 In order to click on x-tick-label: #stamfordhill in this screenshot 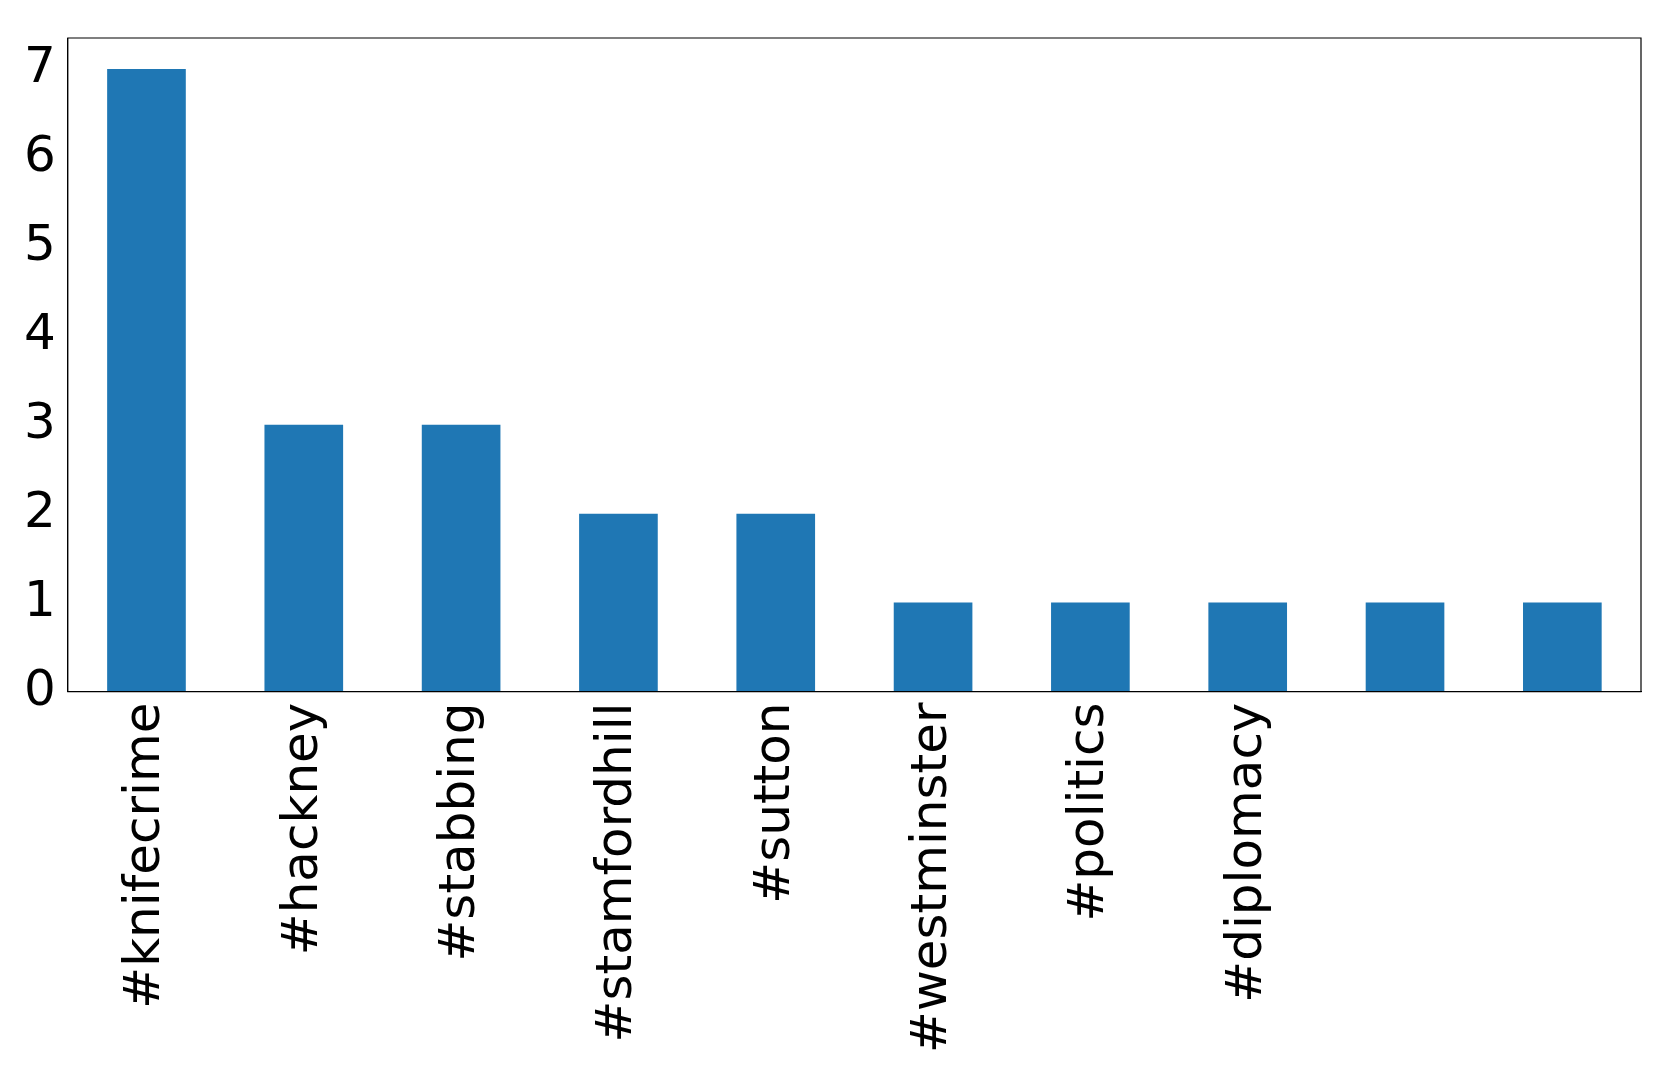, I will do `click(614, 872)`.